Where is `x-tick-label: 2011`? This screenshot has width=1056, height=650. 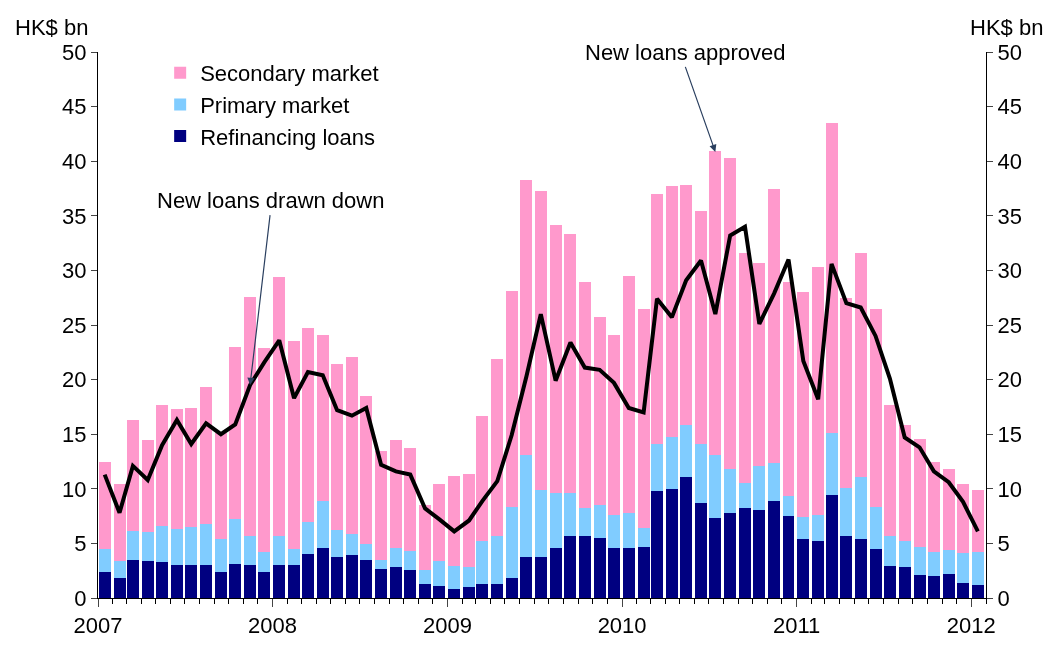
x-tick-label: 2011 is located at coordinates (796, 626).